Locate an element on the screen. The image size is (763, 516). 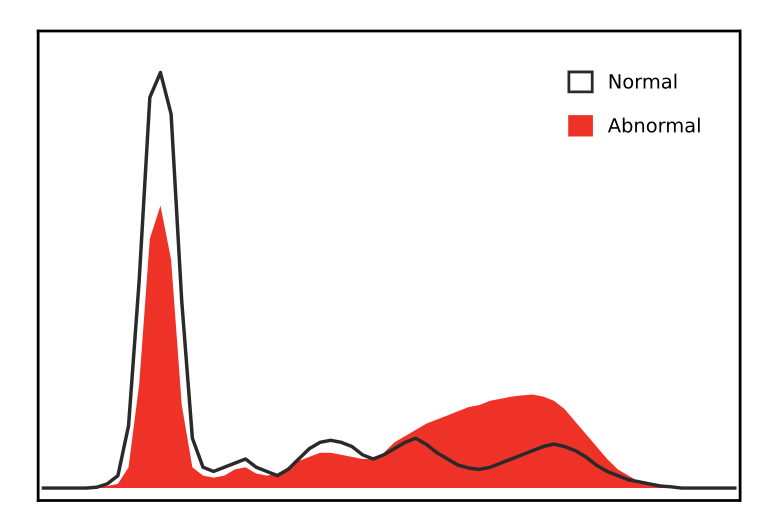
legend-label: Normal is located at coordinates (643, 81).